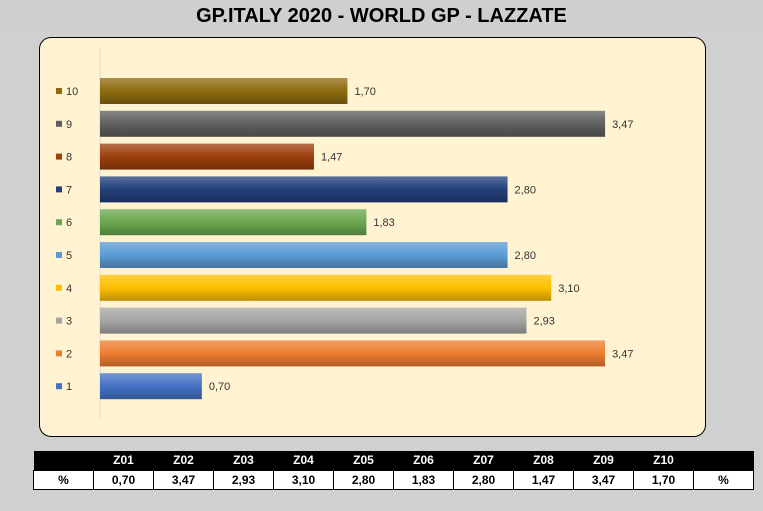 The image size is (763, 511). I want to click on data-label-3: 2,93, so click(543, 322).